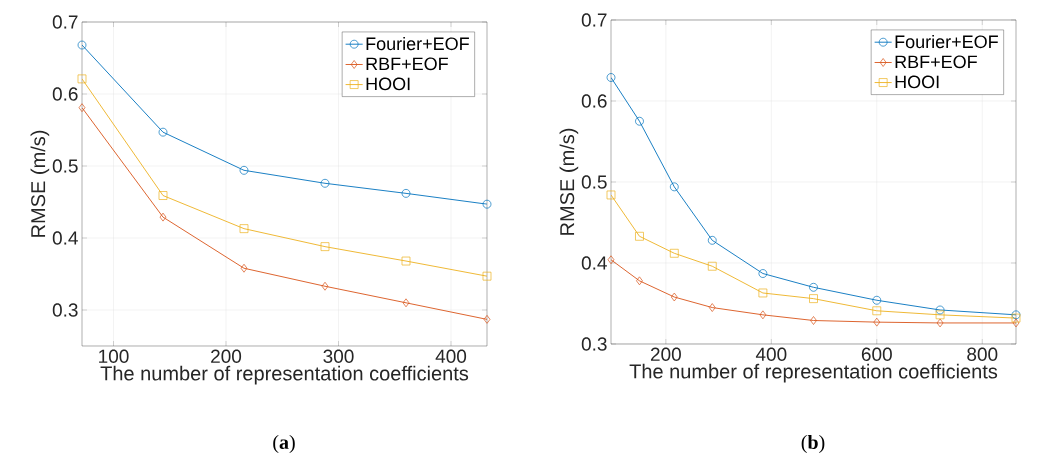  What do you see at coordinates (876, 354) in the screenshot?
I see `x-tick-label: 600` at bounding box center [876, 354].